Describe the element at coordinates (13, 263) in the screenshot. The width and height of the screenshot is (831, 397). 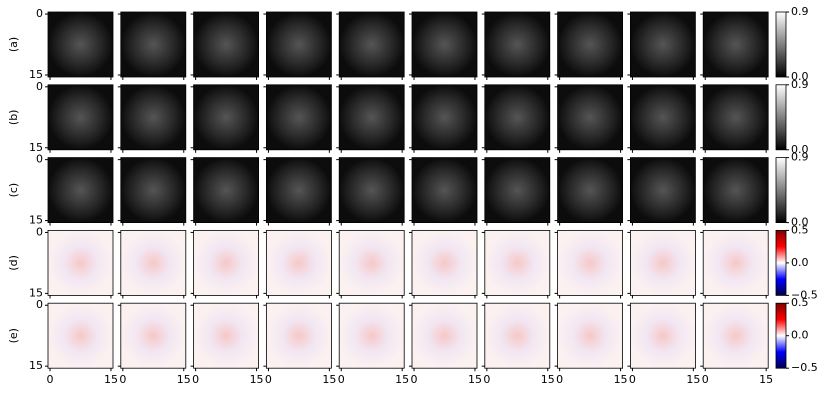
I see `row-label: (d)` at that location.